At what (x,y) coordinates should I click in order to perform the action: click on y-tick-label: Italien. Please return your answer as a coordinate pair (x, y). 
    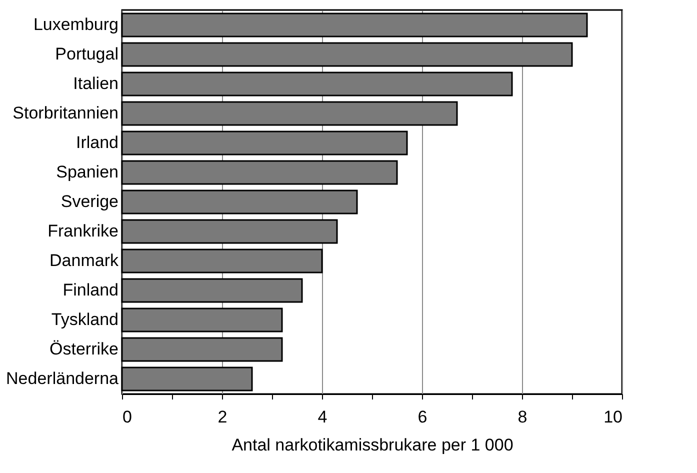
    Looking at the image, I should click on (95, 84).